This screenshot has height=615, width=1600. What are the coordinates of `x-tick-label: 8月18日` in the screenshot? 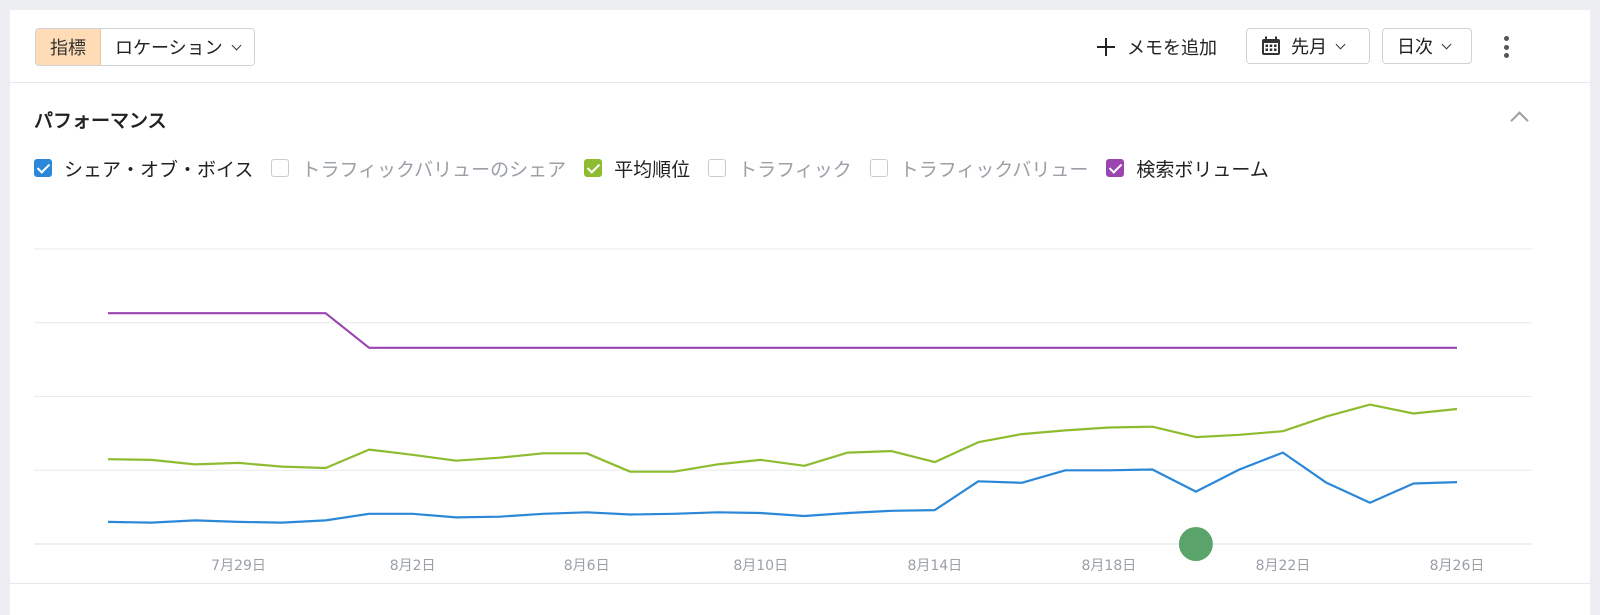 It's located at (1109, 566).